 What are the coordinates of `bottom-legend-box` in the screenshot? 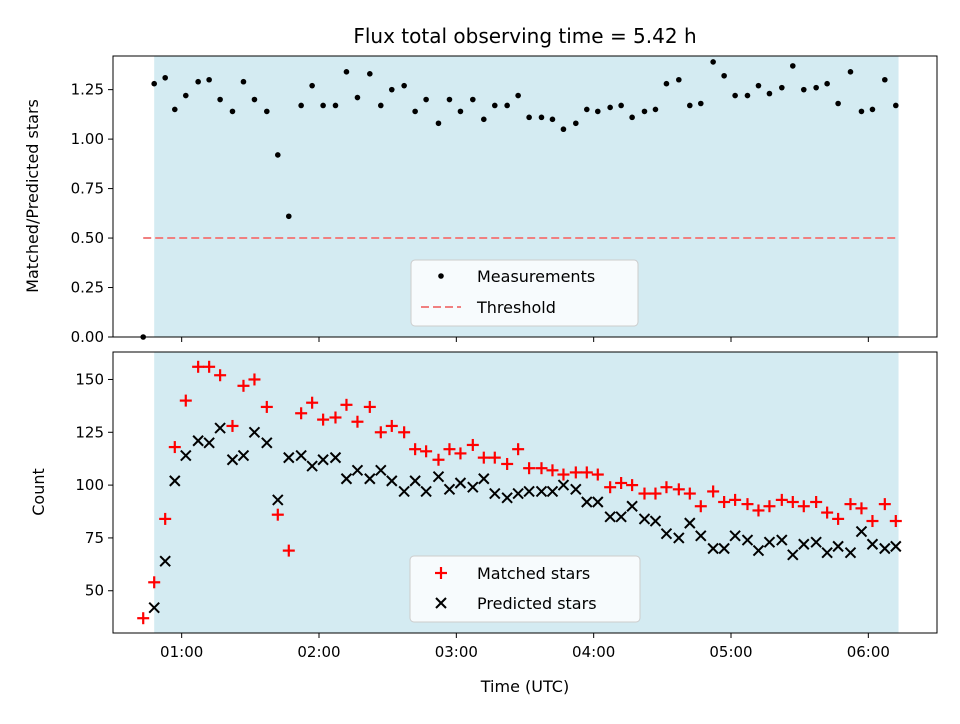 It's located at (525, 589).